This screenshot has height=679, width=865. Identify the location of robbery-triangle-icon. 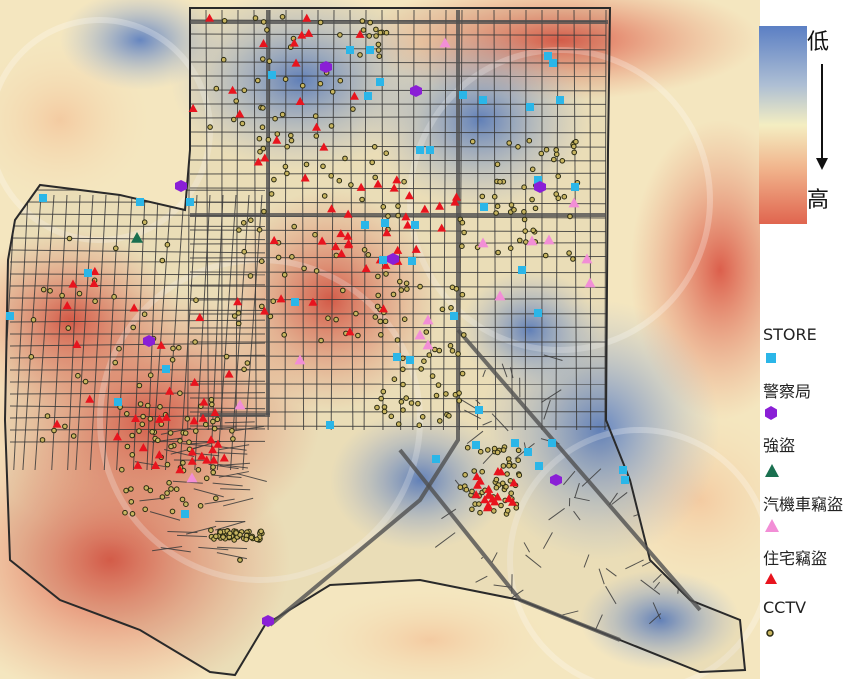
(772, 470).